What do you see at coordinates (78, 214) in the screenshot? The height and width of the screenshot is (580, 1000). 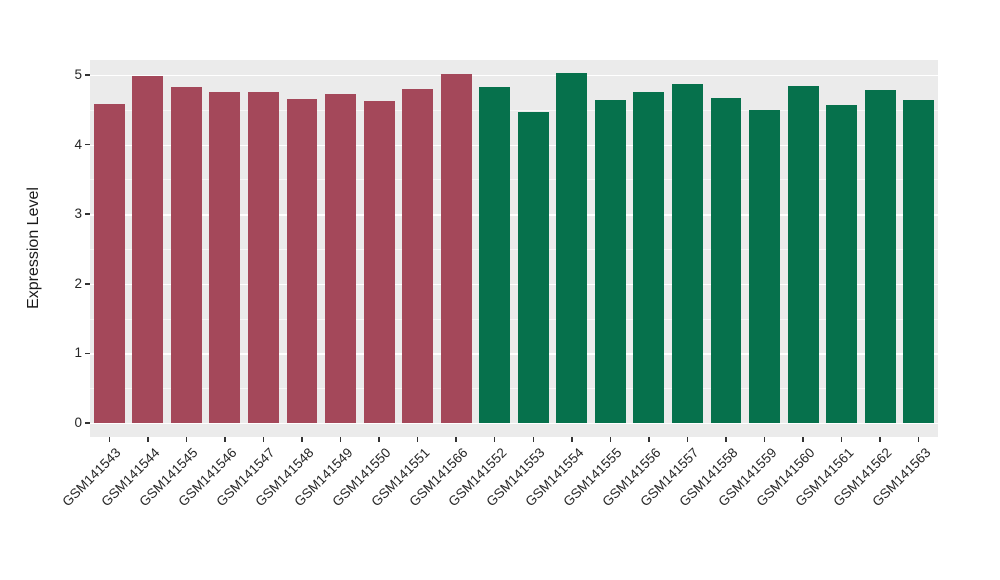 I see `y-tick-label: 3` at bounding box center [78, 214].